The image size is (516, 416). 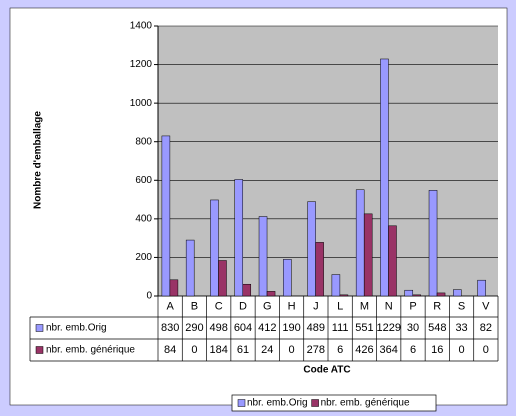 What do you see at coordinates (267, 306) in the screenshot?
I see `x-tick-label: G` at bounding box center [267, 306].